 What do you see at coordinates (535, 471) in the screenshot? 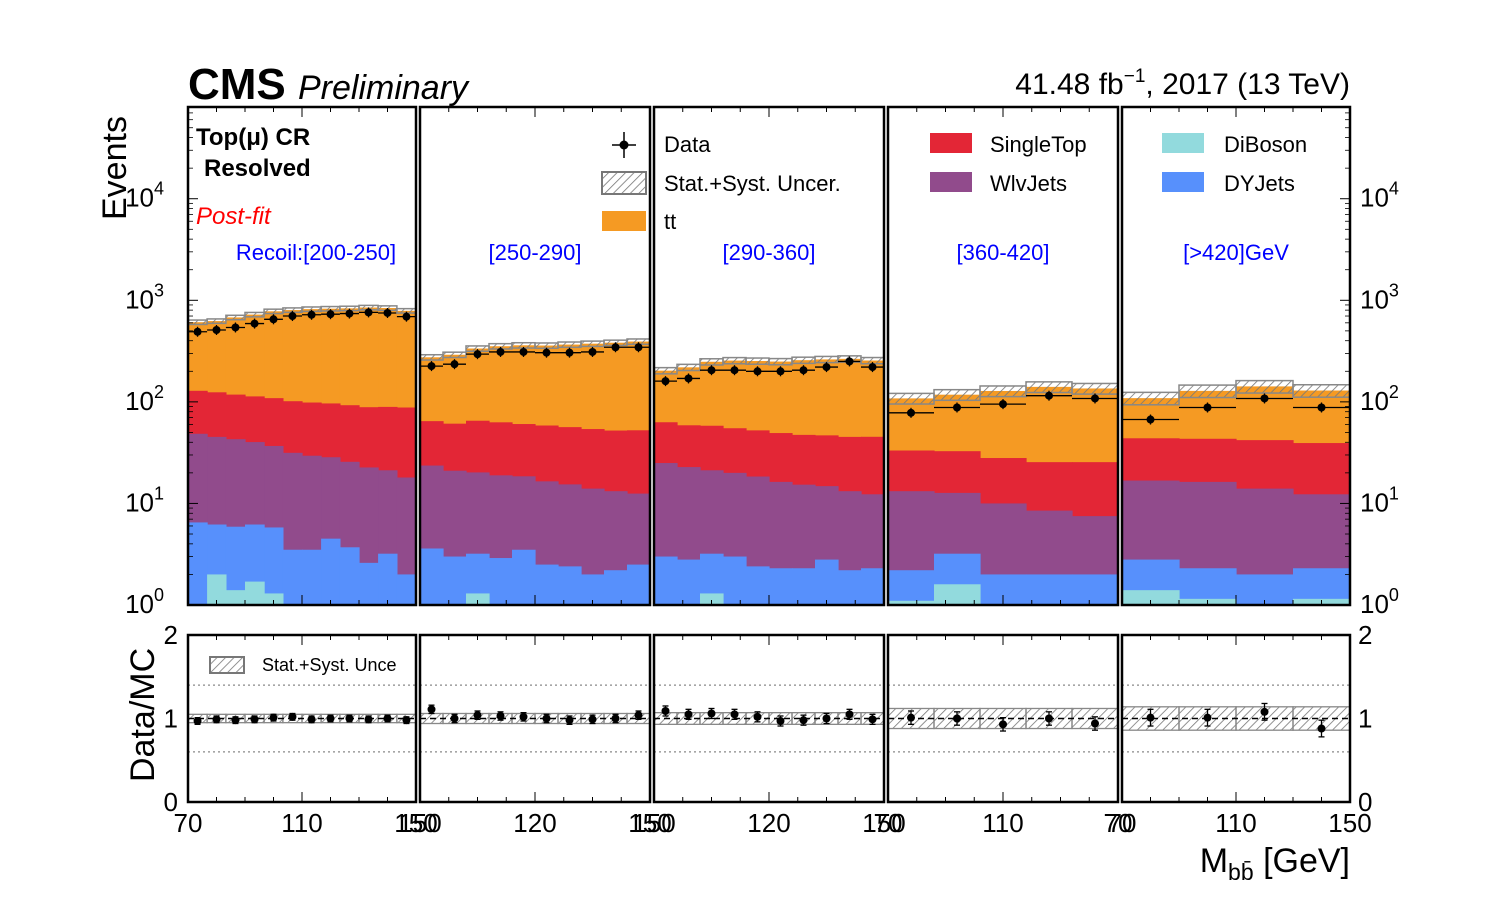
I see `panel-2: [250-290] 150 120 150` at bounding box center [535, 471].